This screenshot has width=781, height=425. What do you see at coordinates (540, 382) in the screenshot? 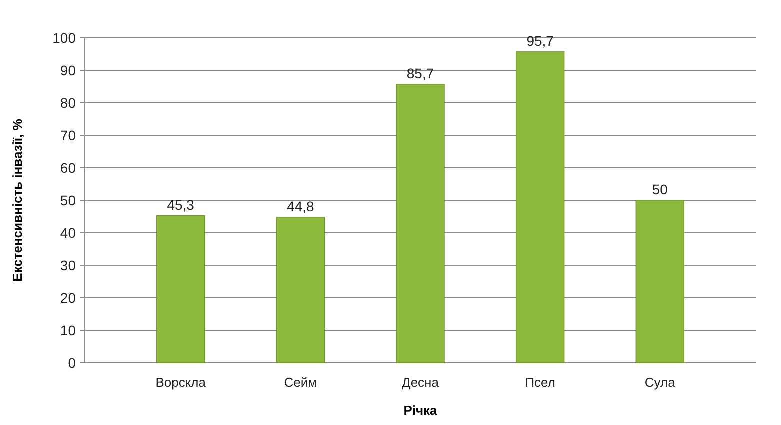
I see `x-tick-label: Псел` at bounding box center [540, 382].